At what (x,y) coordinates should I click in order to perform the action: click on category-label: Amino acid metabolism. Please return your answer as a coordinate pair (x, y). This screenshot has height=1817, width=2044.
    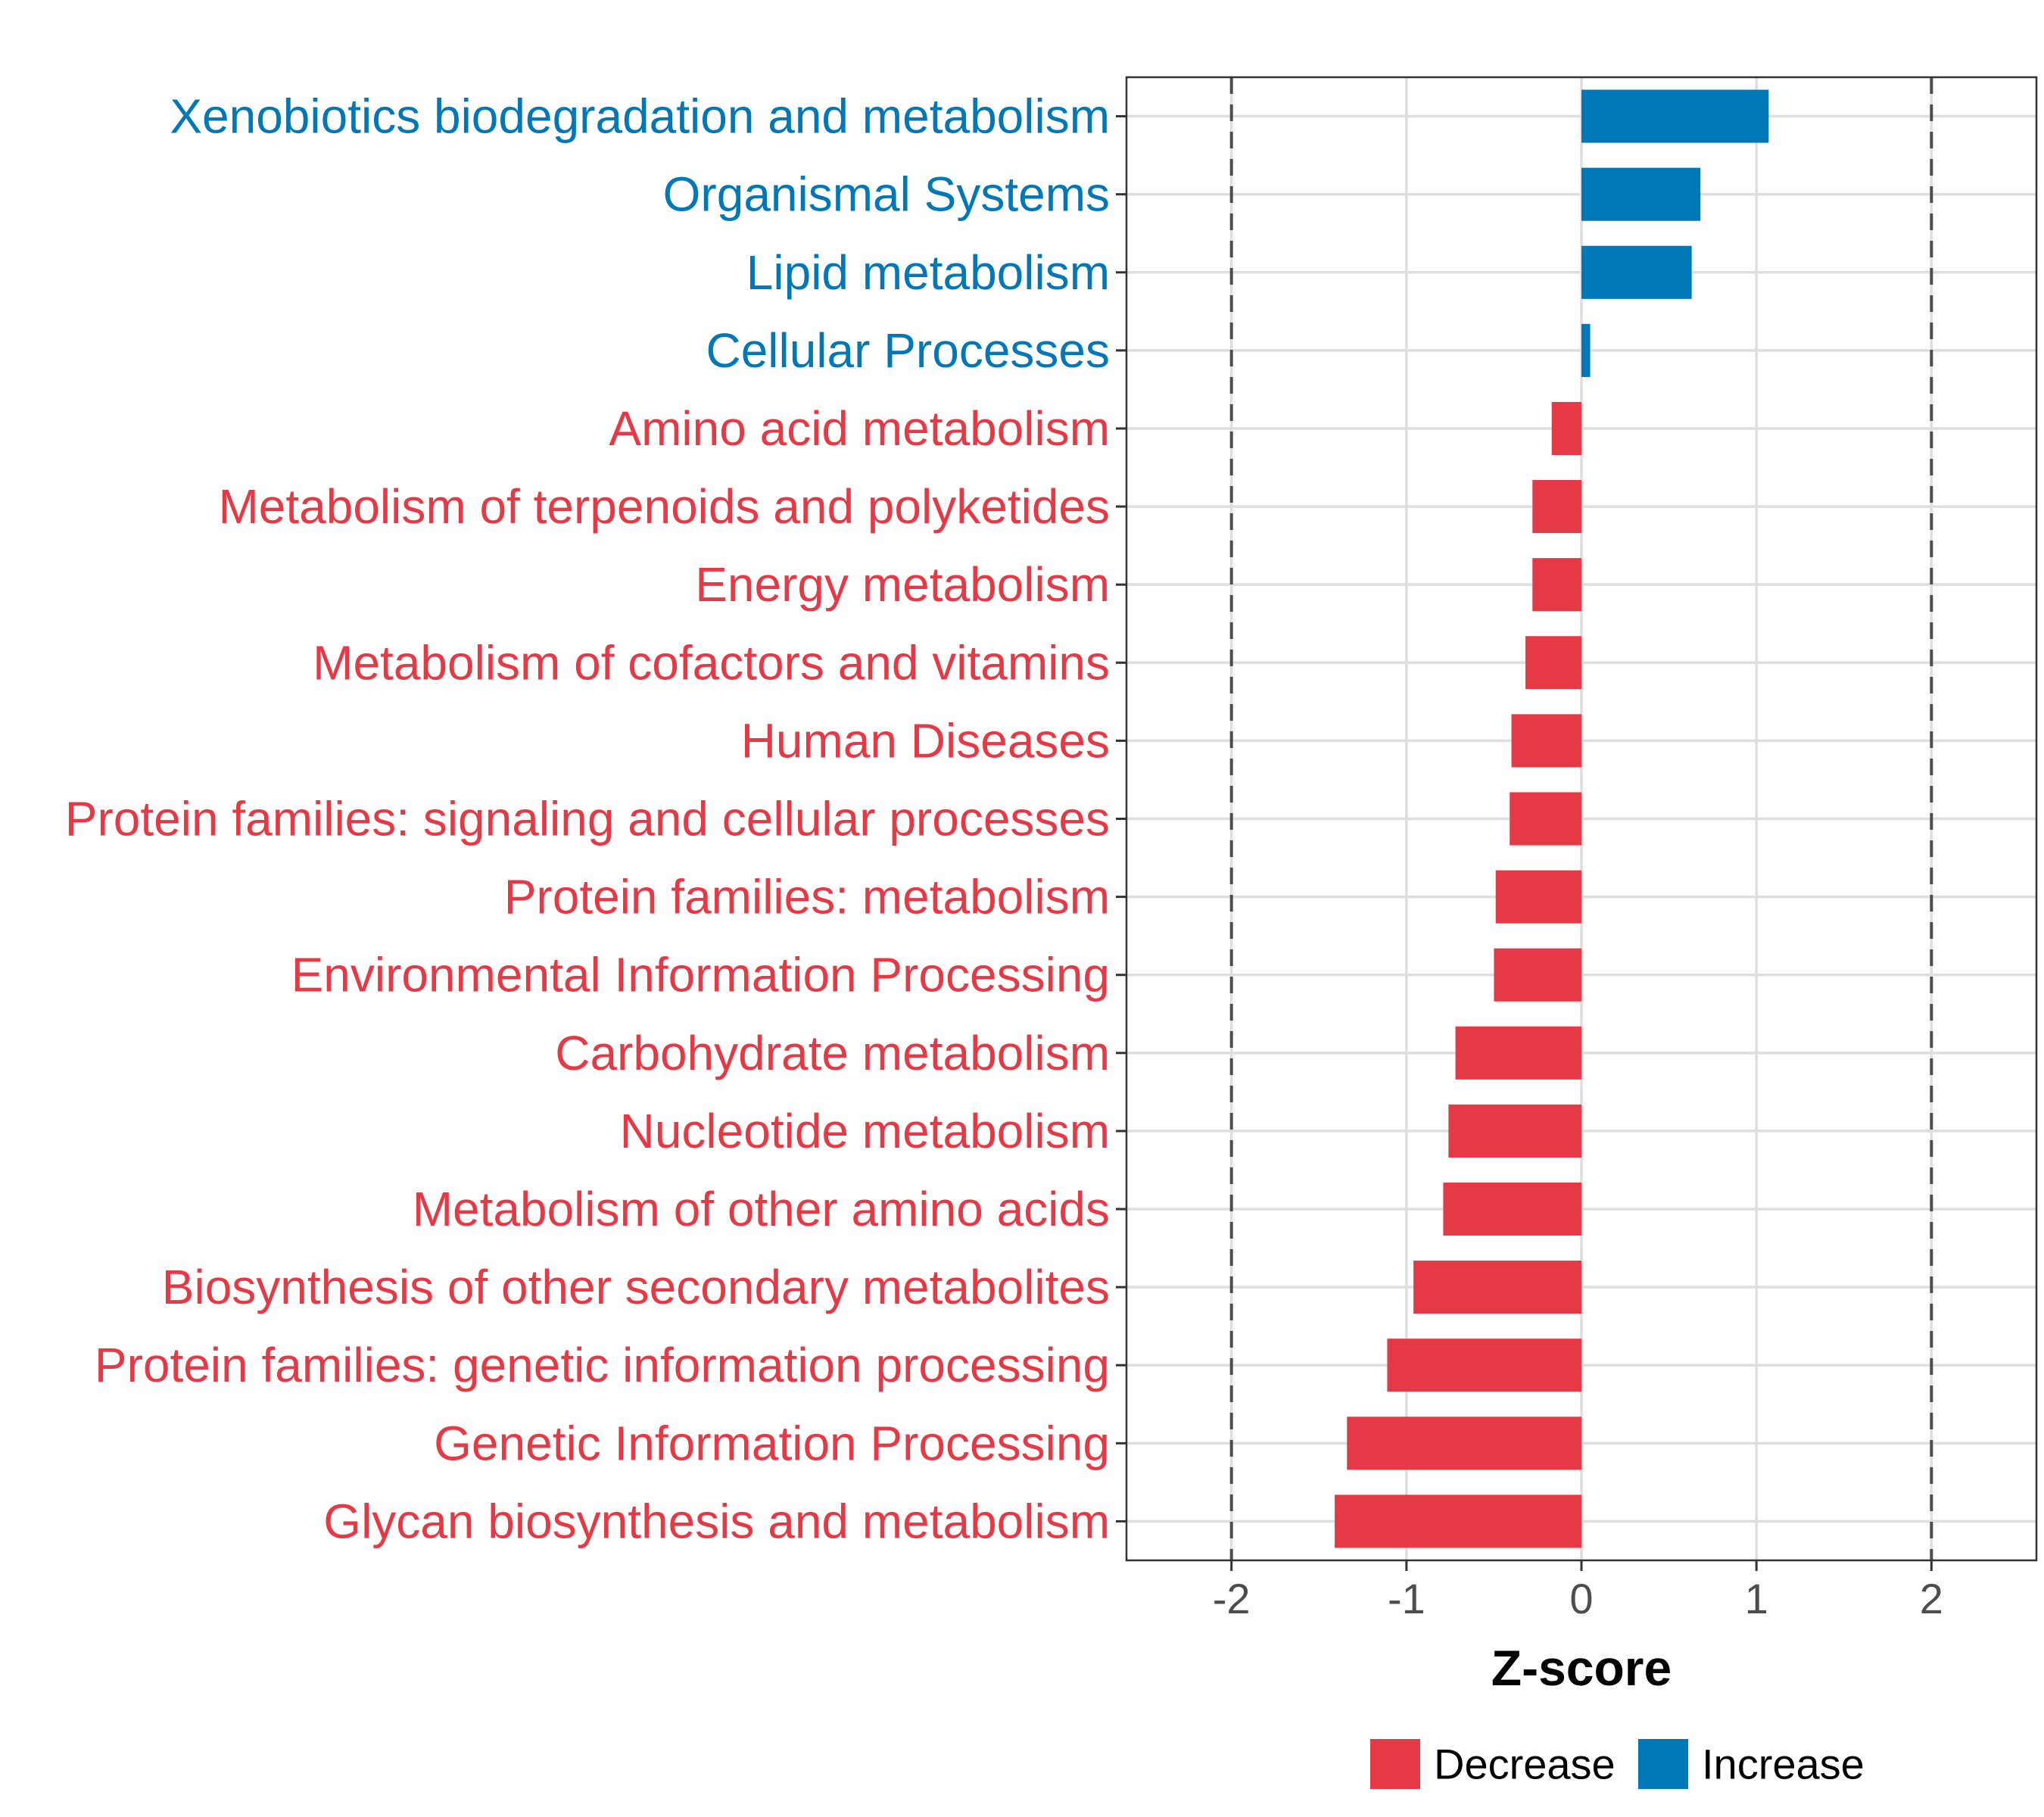
    Looking at the image, I should click on (859, 429).